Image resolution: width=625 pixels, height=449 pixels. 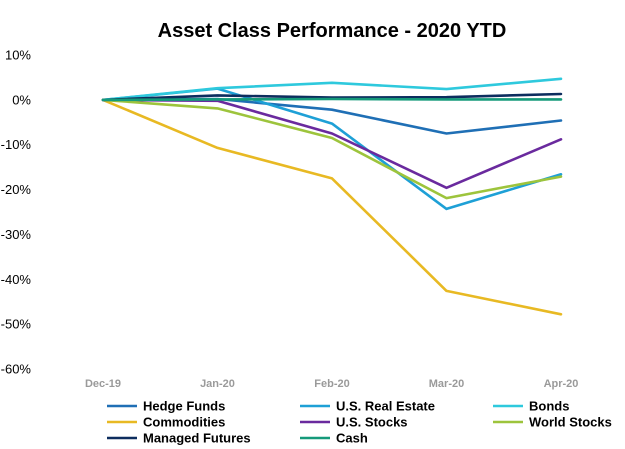 What do you see at coordinates (16, 369) in the screenshot?
I see `y-tick-label: -60%` at bounding box center [16, 369].